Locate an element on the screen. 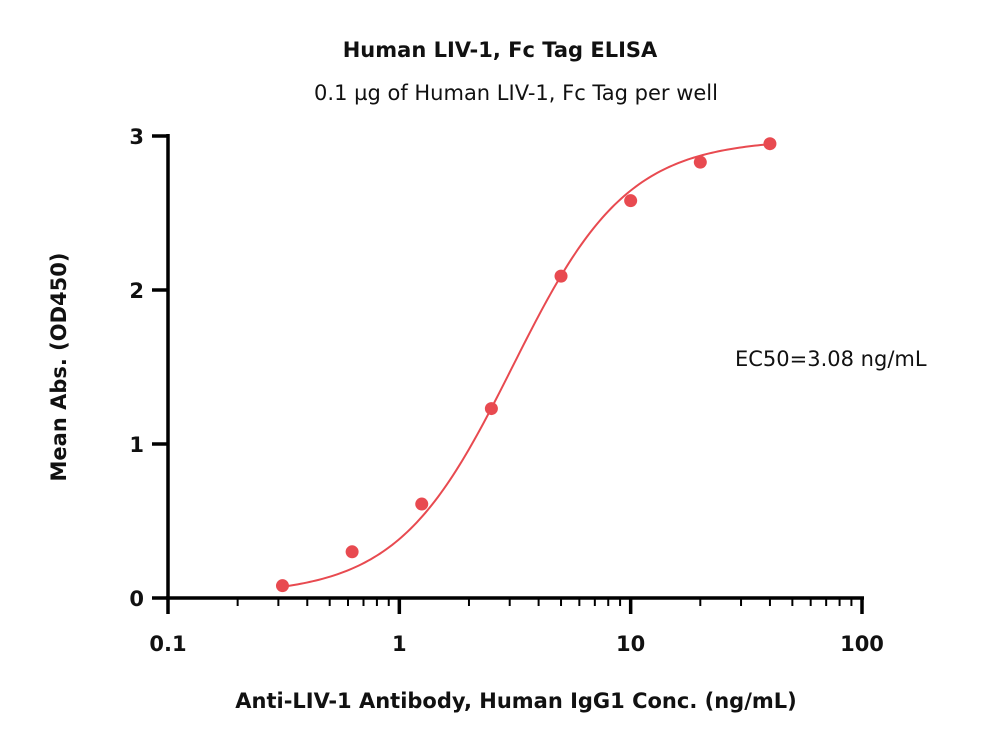  y-ticks: 0 1 2 3 is located at coordinates (148, 368).